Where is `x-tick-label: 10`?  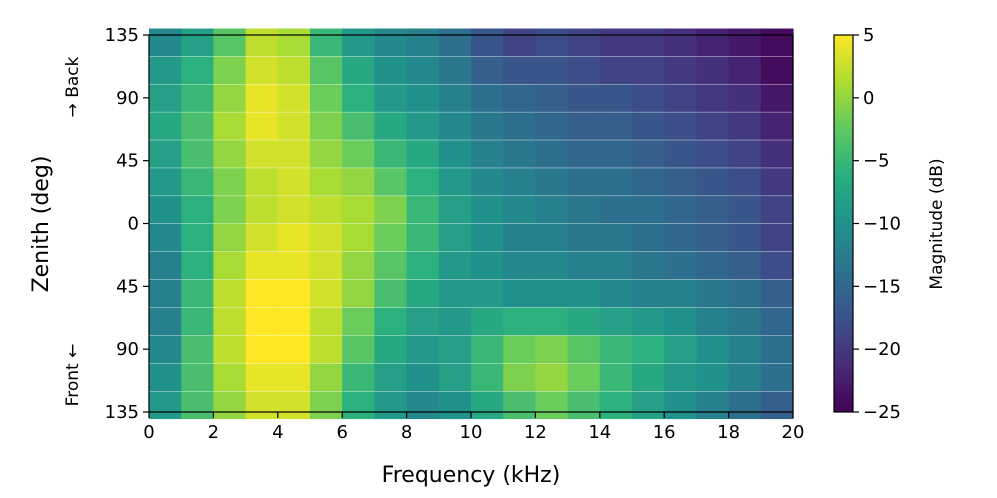 x-tick-label: 10 is located at coordinates (471, 432).